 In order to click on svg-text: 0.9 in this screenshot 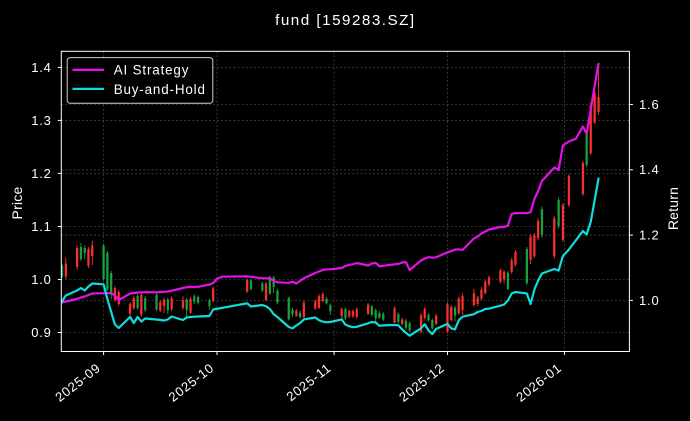, I will do `click(41, 332)`.